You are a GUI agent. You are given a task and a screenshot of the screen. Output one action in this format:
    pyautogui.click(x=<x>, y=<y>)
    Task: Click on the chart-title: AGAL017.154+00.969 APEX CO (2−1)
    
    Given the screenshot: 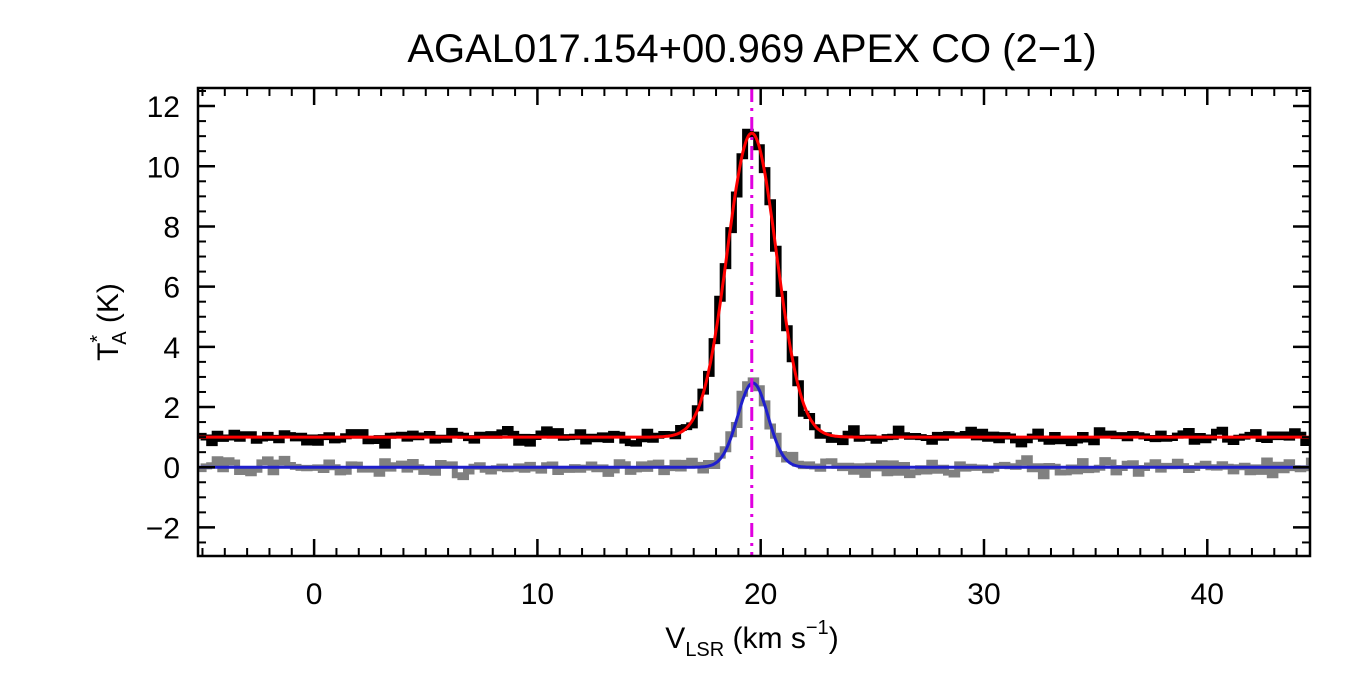 What is the action you would take?
    pyautogui.click(x=751, y=49)
    